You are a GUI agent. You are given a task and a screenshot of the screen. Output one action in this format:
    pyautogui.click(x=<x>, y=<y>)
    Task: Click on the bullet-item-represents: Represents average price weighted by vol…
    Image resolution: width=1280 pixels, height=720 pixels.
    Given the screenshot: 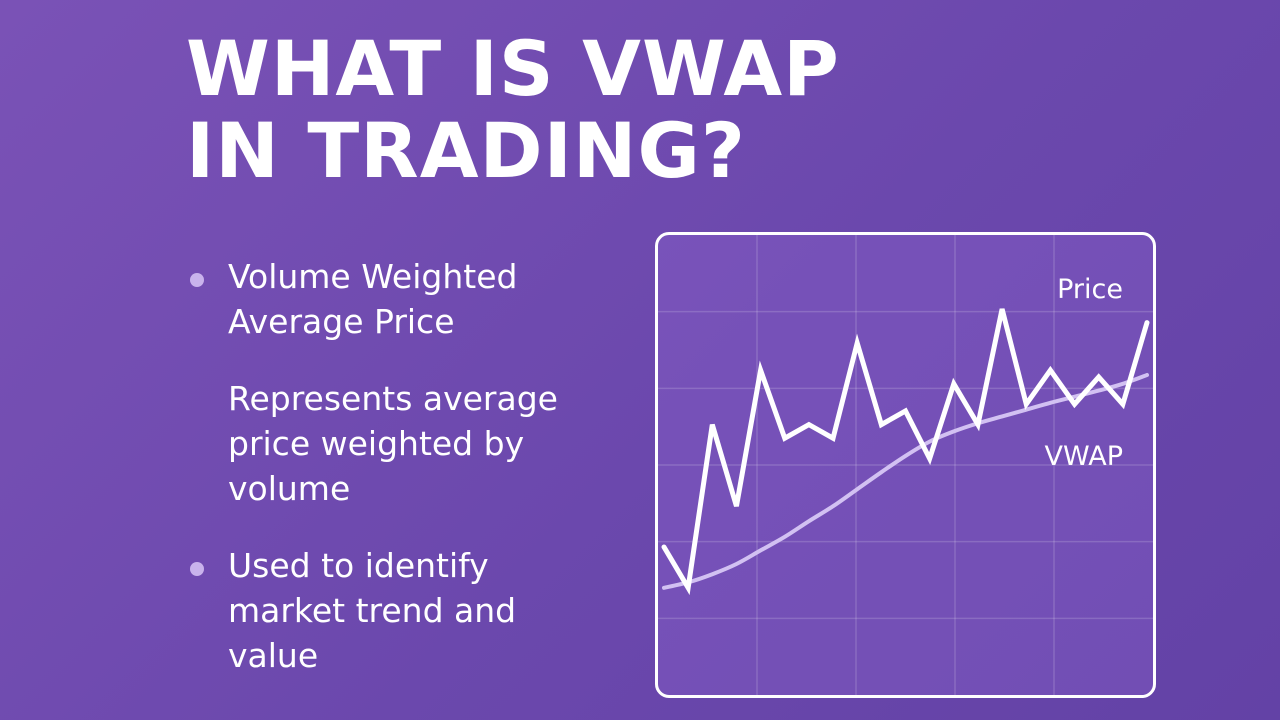 What is the action you would take?
    pyautogui.click(x=401, y=443)
    